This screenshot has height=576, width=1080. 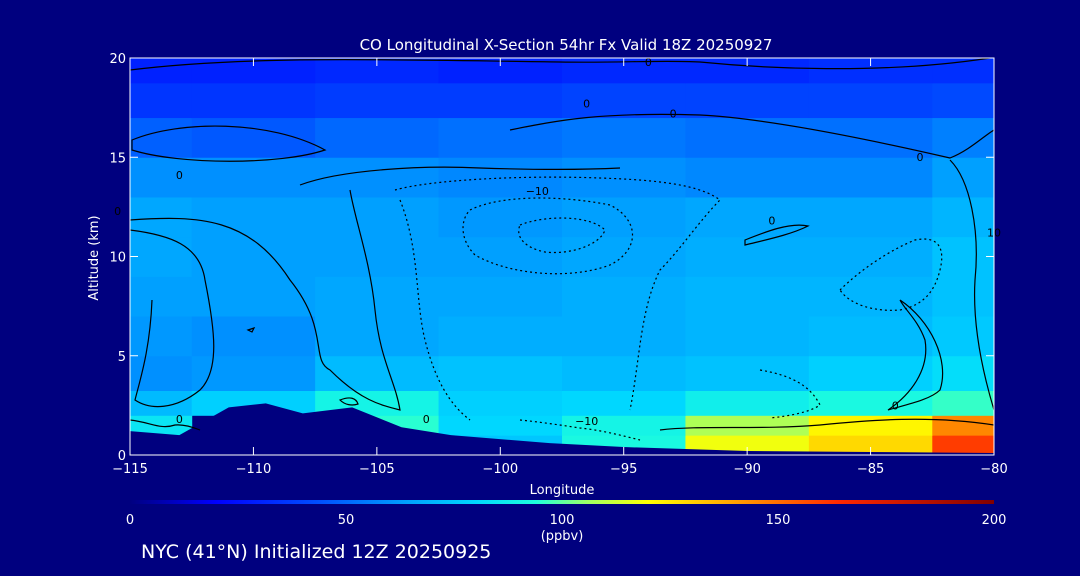 What do you see at coordinates (562, 502) in the screenshot?
I see `colorbar` at bounding box center [562, 502].